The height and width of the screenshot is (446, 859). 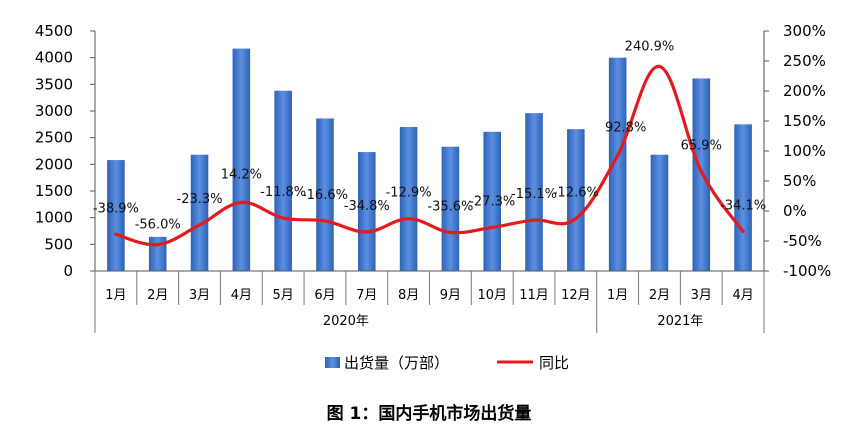 What do you see at coordinates (324, 295) in the screenshot?
I see `x-tick-label: 6月` at bounding box center [324, 295].